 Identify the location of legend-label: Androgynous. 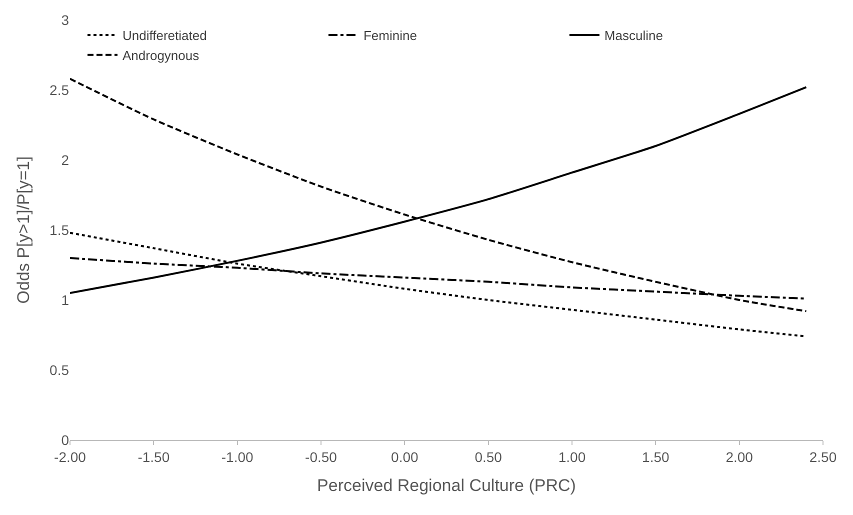
(161, 55).